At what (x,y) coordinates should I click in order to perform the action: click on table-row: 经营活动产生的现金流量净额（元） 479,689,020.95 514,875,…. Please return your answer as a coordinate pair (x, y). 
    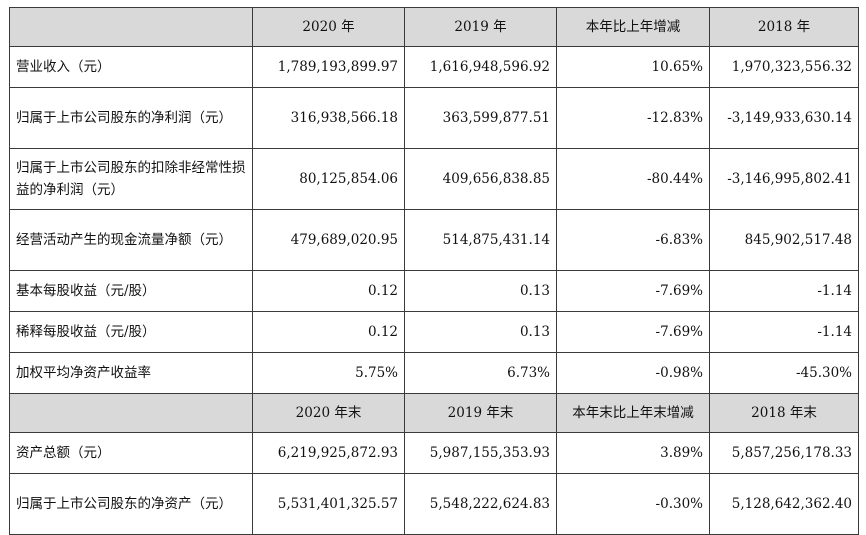
    Looking at the image, I should click on (434, 240).